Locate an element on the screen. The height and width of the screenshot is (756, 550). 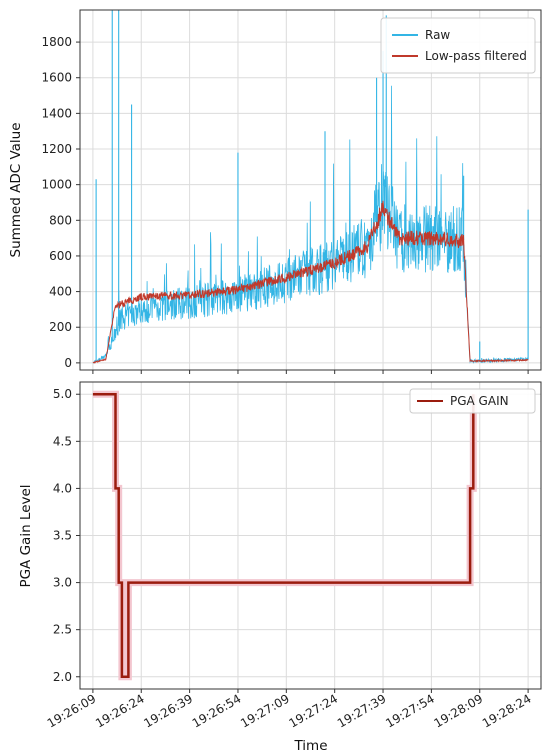
top-y-tick-label: 1200 is located at coordinates (56, 149).